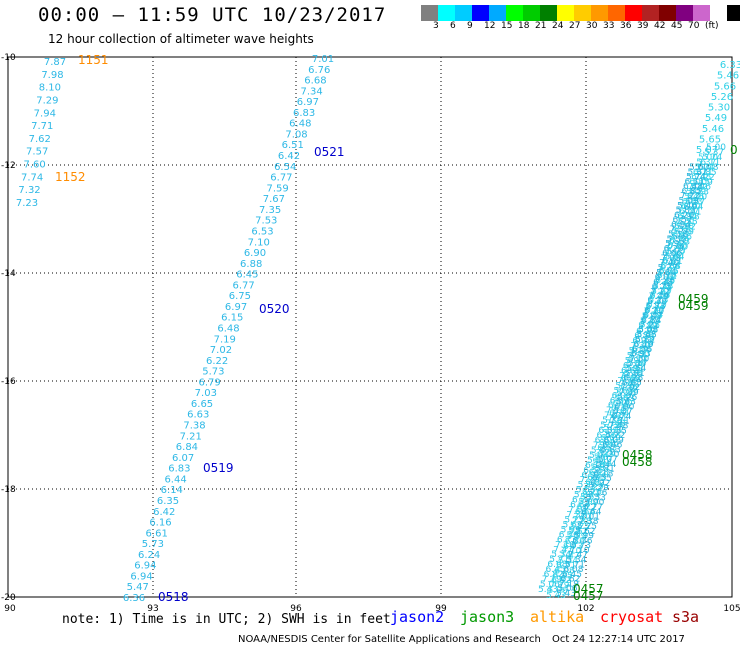  I want to click on swh-band-a: 6.27, so click(582, 501).